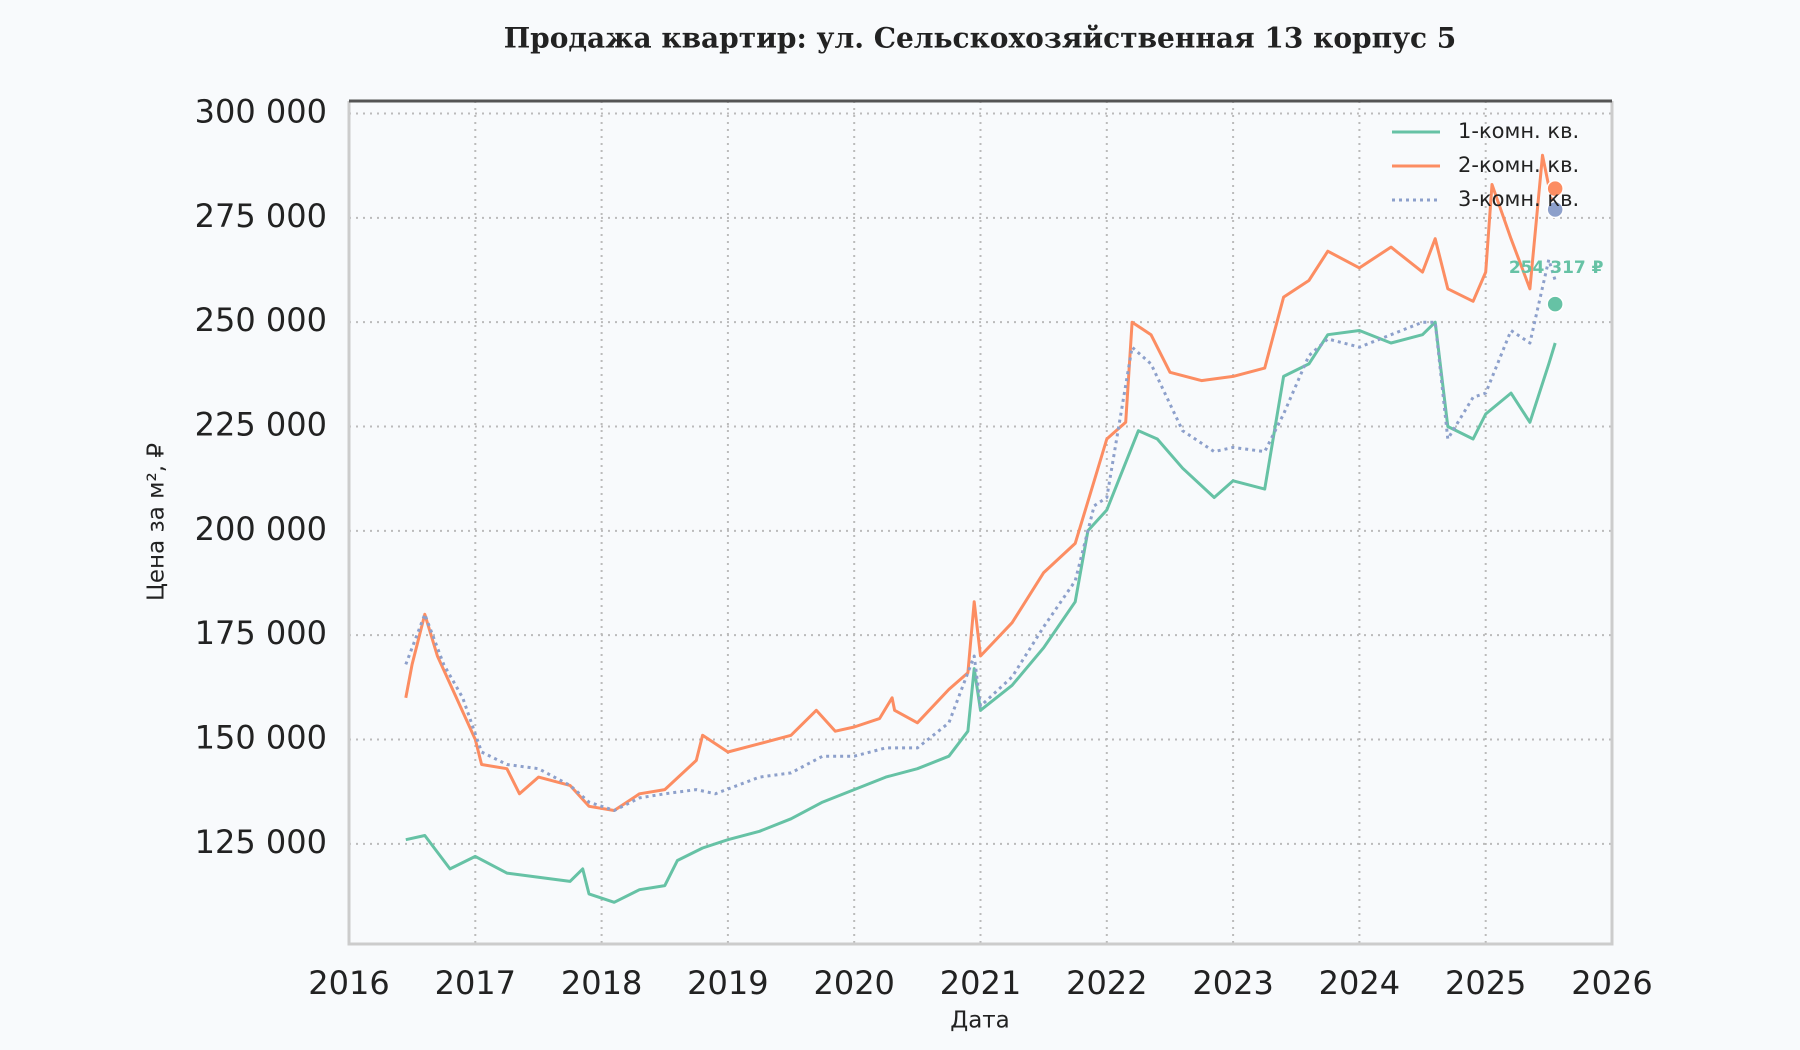 This screenshot has height=1050, width=1800. I want to click on y-axis-label: Цена за м², ₽, so click(157, 522).